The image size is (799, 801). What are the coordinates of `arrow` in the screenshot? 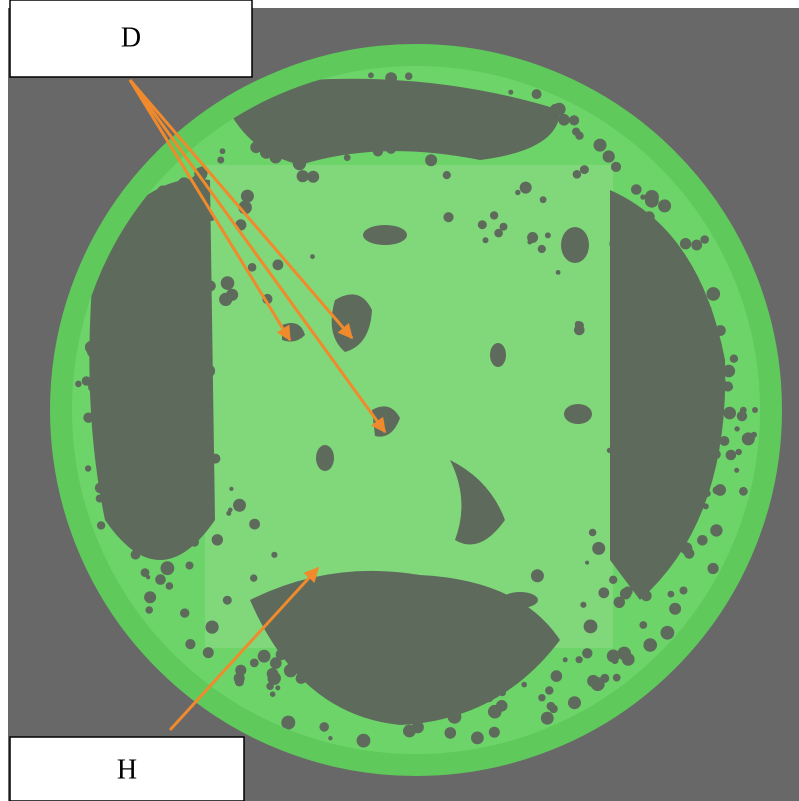 It's located at (210, 210).